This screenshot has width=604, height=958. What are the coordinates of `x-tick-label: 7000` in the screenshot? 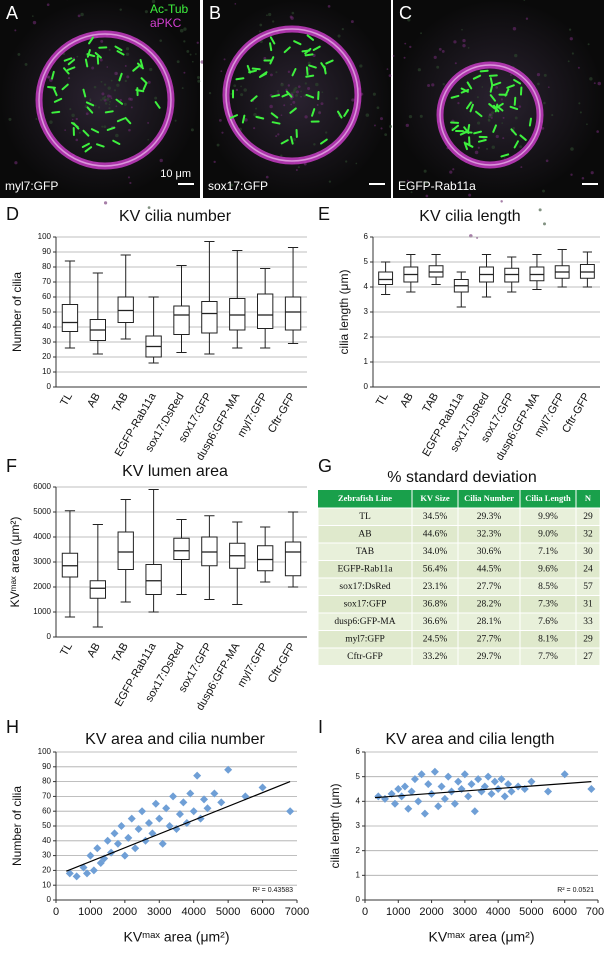 It's located at (595, 912).